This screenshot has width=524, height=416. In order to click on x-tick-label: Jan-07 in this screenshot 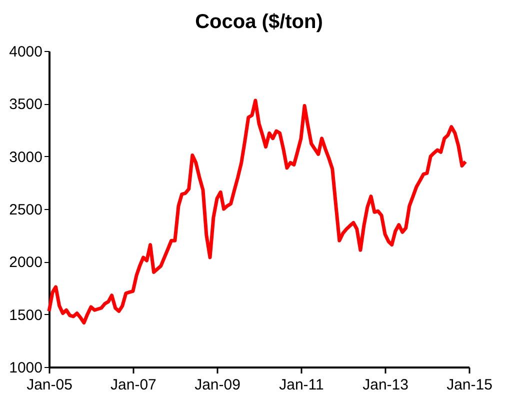, I will do `click(133, 385)`.